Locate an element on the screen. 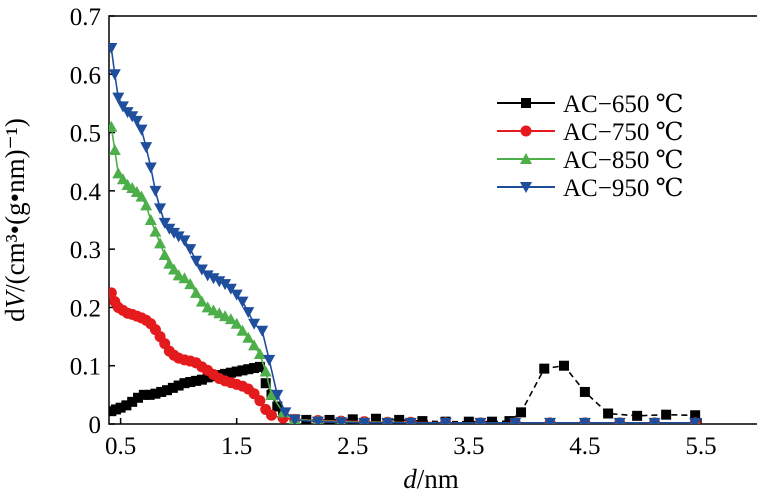  y-tick-label: 0.1 is located at coordinates (85, 367).